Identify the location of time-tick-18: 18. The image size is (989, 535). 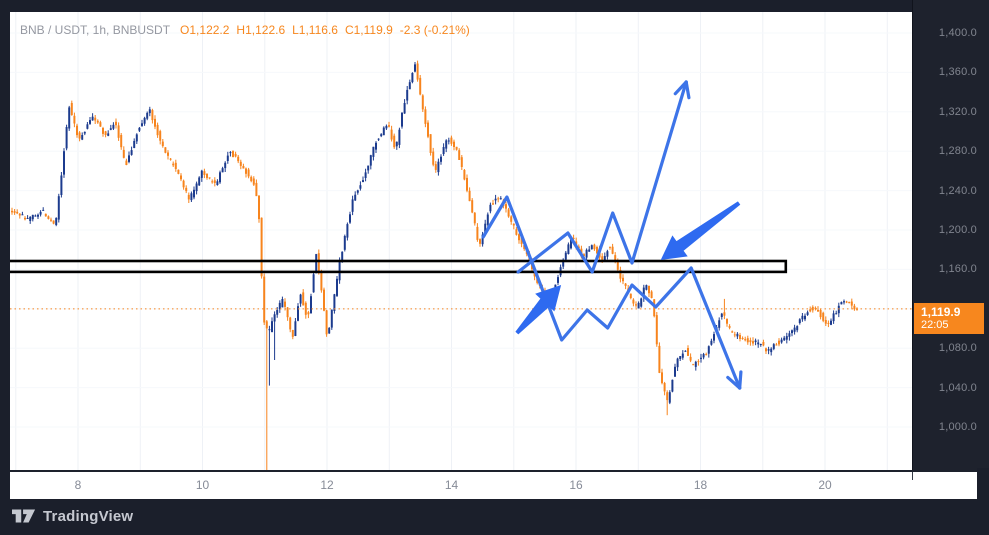
(700, 485).